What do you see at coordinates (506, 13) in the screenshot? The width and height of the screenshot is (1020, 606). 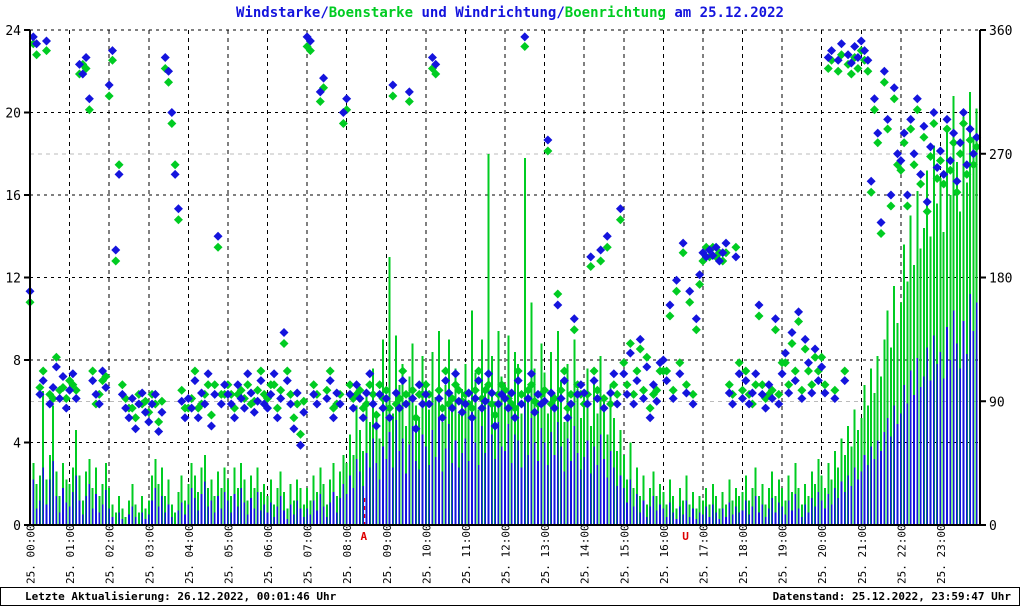 I see `title-segment: Windrichtung` at bounding box center [506, 13].